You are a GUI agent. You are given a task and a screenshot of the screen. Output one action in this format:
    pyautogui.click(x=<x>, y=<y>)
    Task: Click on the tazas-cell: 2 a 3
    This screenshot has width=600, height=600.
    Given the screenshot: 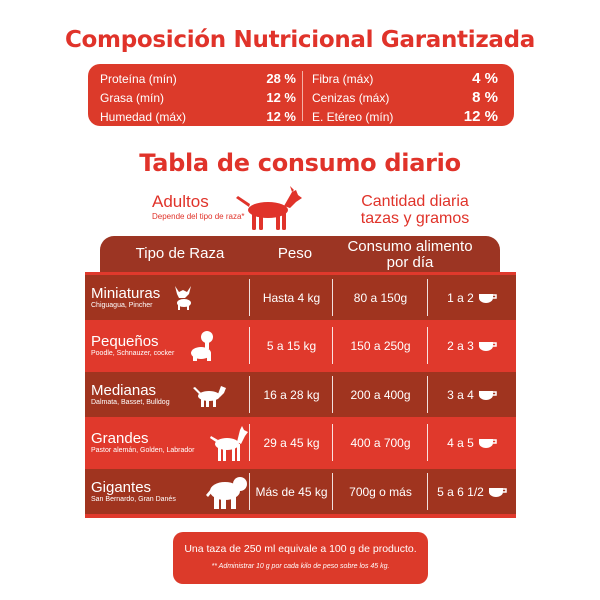 What is the action you would take?
    pyautogui.click(x=472, y=345)
    